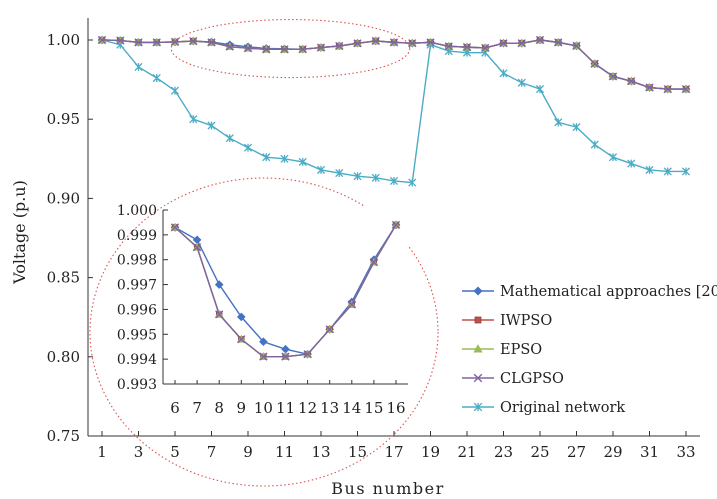 This screenshot has width=717, height=499. I want to click on y-tick-label: 0.90, so click(63, 198).